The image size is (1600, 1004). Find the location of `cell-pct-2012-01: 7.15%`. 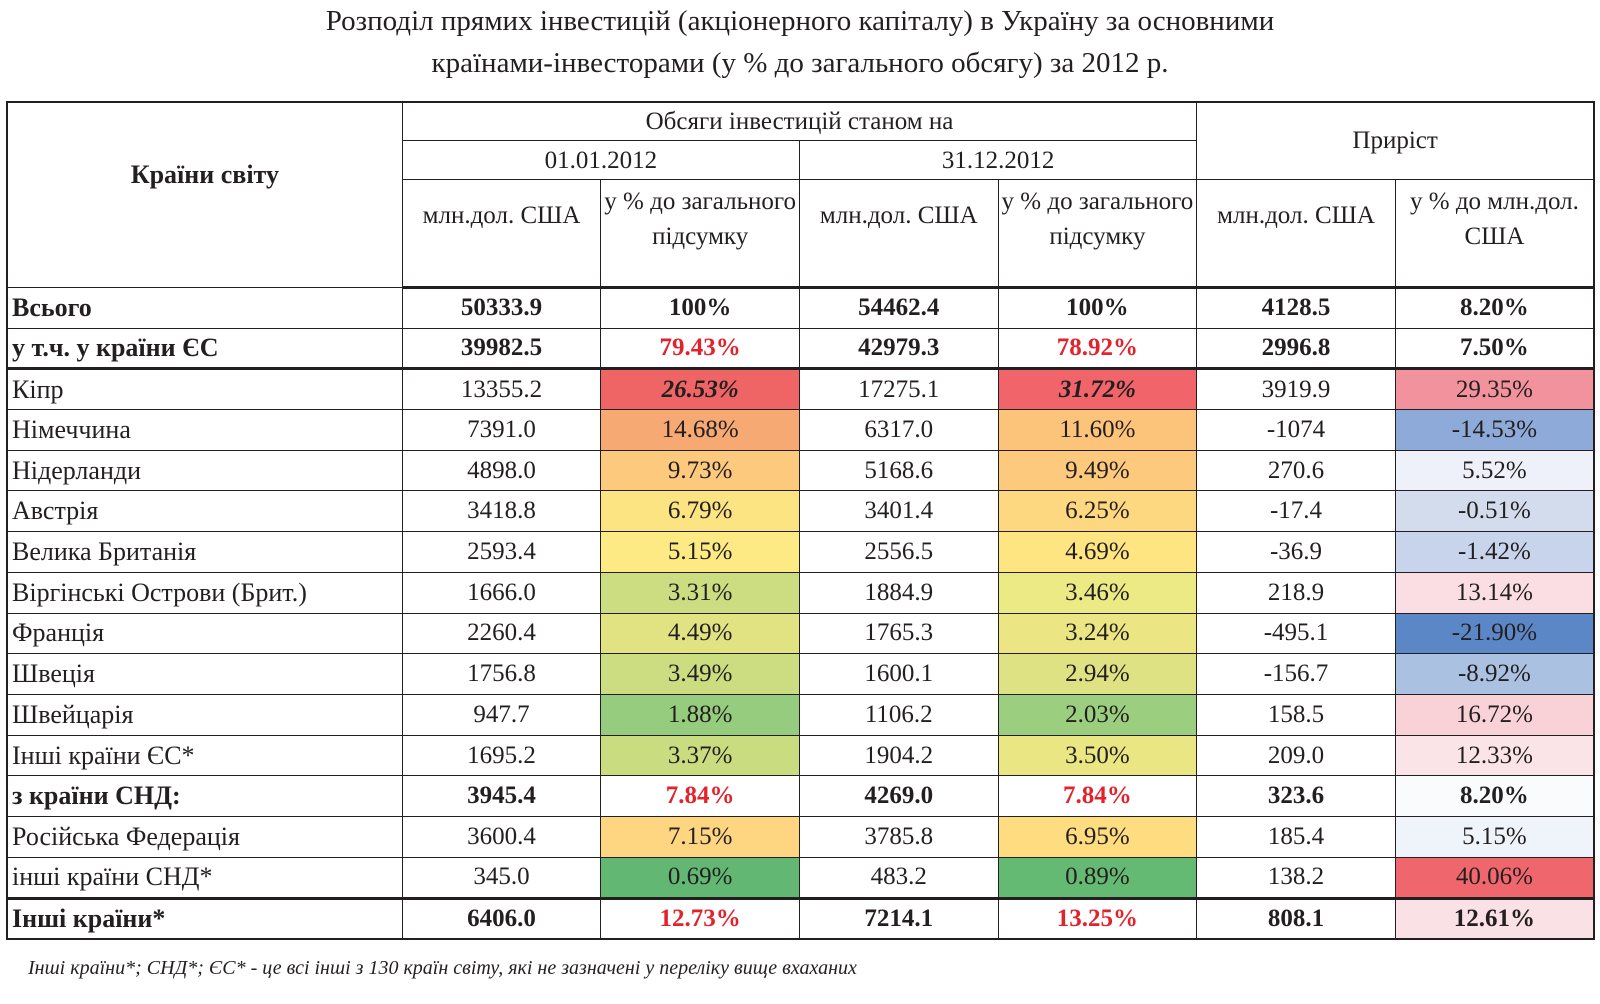

cell-pct-2012-01: 7.15% is located at coordinates (700, 837).